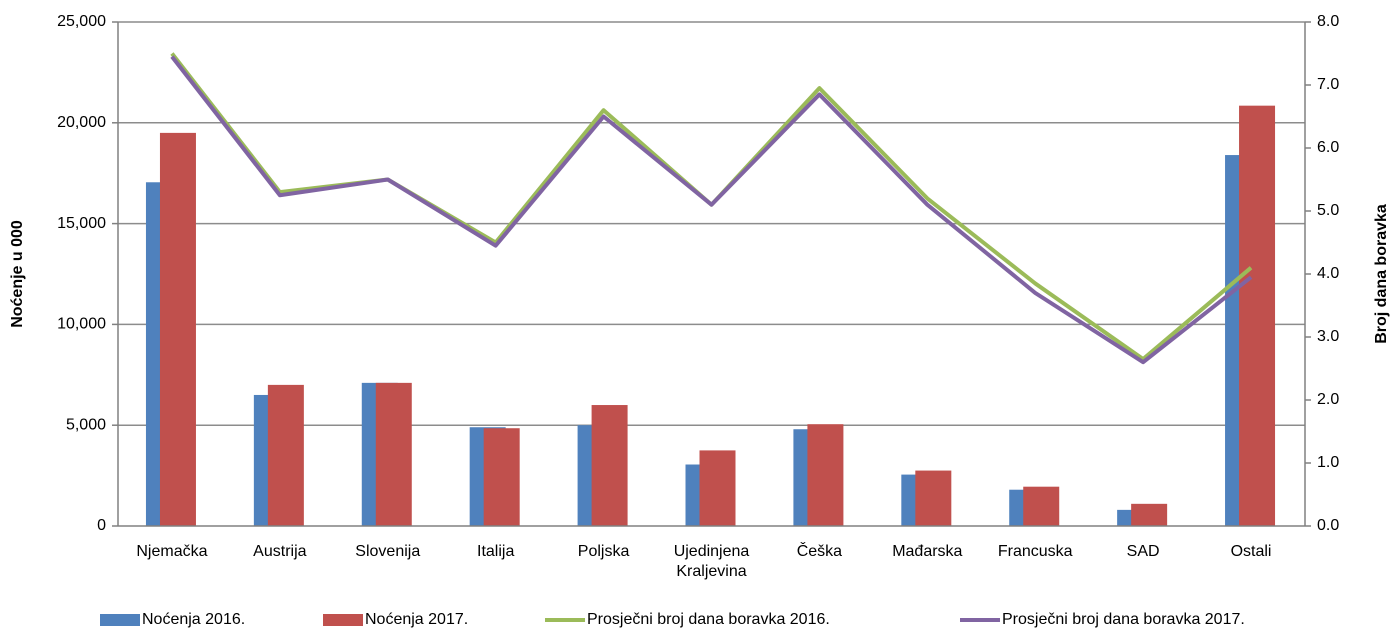 The width and height of the screenshot is (1400, 633). Describe the element at coordinates (1328, 525) in the screenshot. I see `y2-tick-label: 0.0` at that location.